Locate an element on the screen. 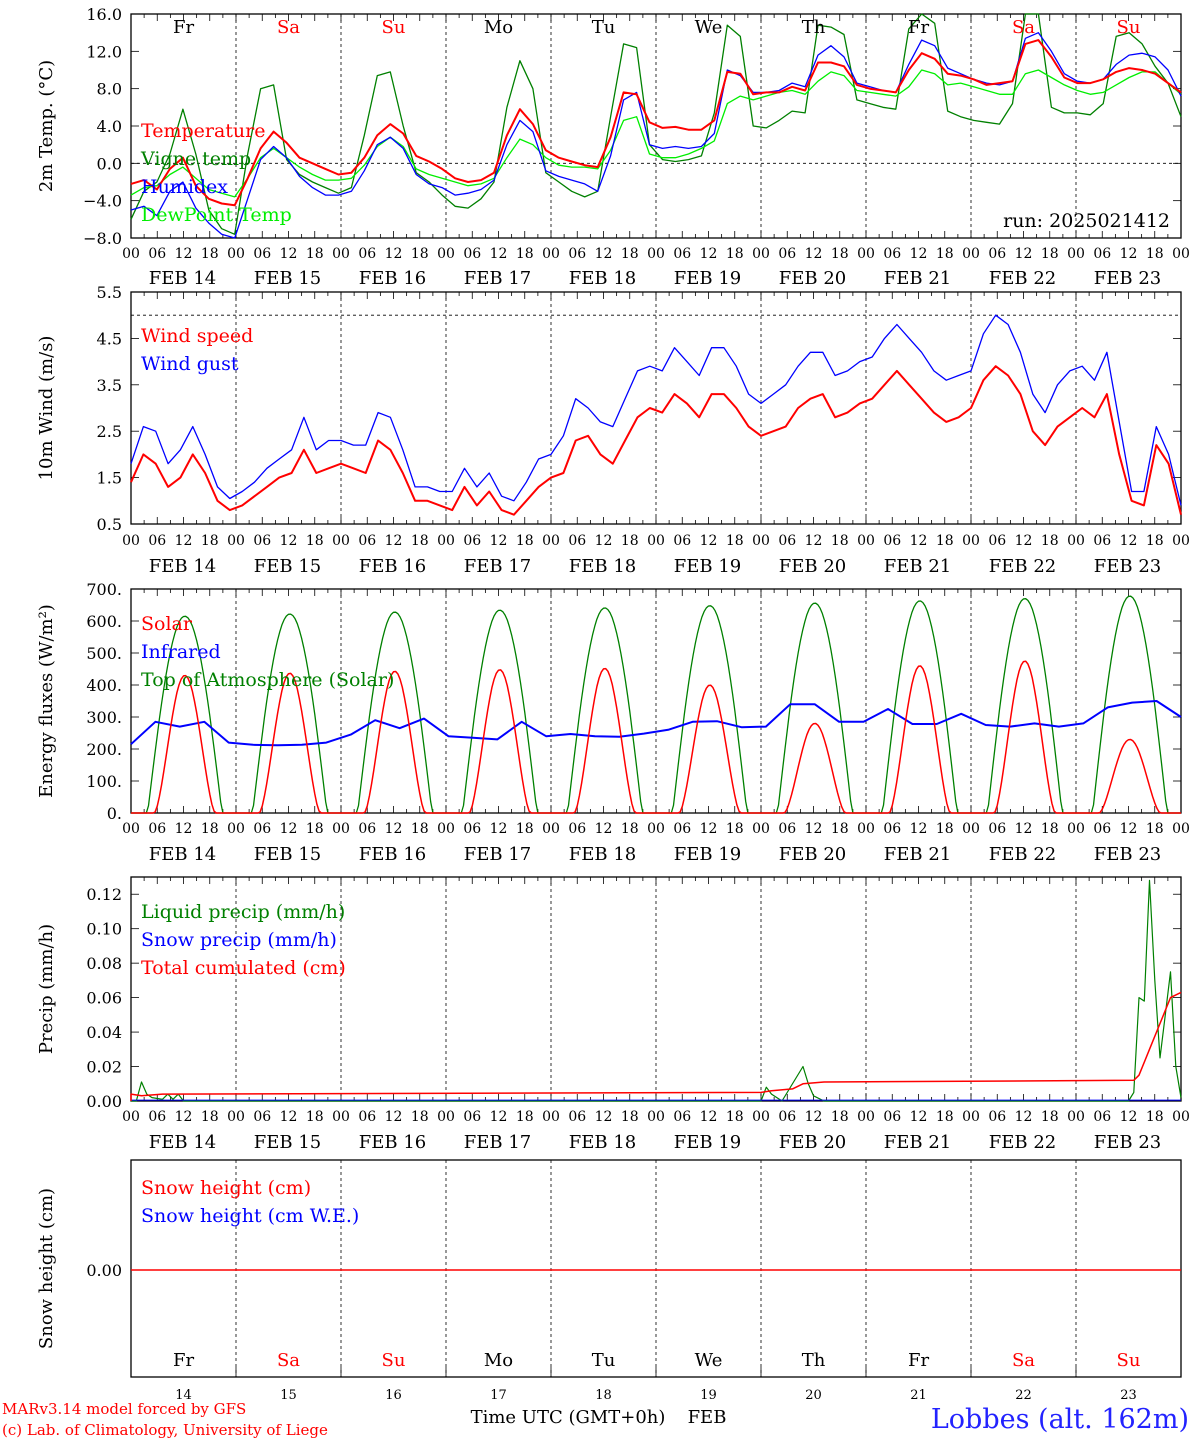  y-axis-title: 10m Wind (m/s) is located at coordinates (46, 408).